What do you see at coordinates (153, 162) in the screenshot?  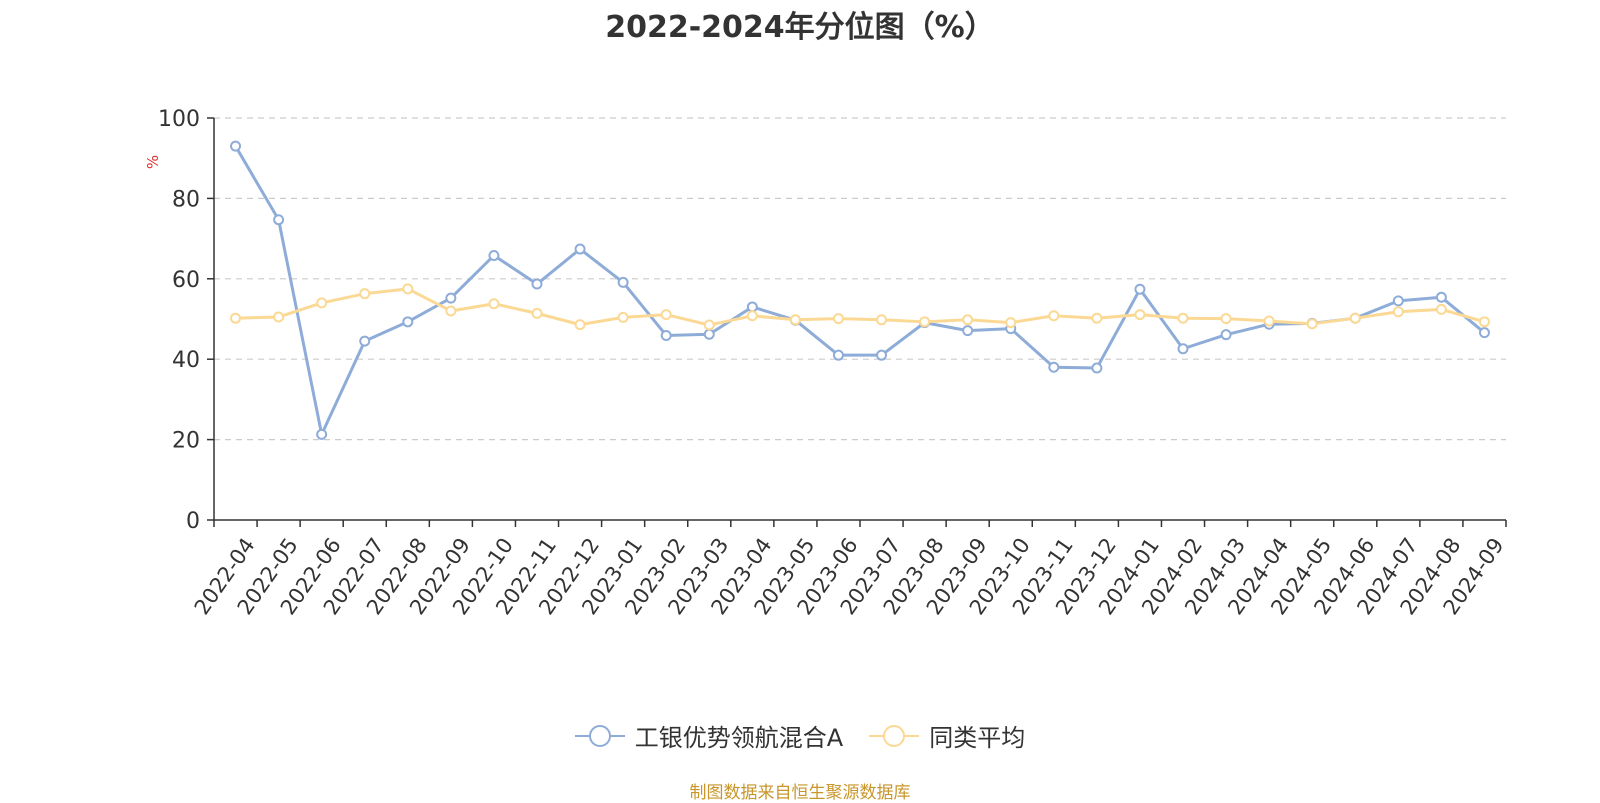 I see `y-axis-unit-label: %` at bounding box center [153, 162].